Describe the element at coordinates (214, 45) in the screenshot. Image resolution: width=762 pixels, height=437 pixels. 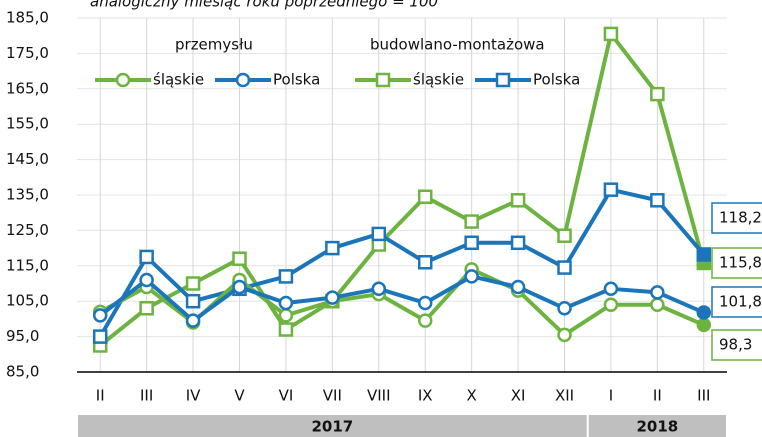
I see `legend-group-title: przemysłu` at that location.